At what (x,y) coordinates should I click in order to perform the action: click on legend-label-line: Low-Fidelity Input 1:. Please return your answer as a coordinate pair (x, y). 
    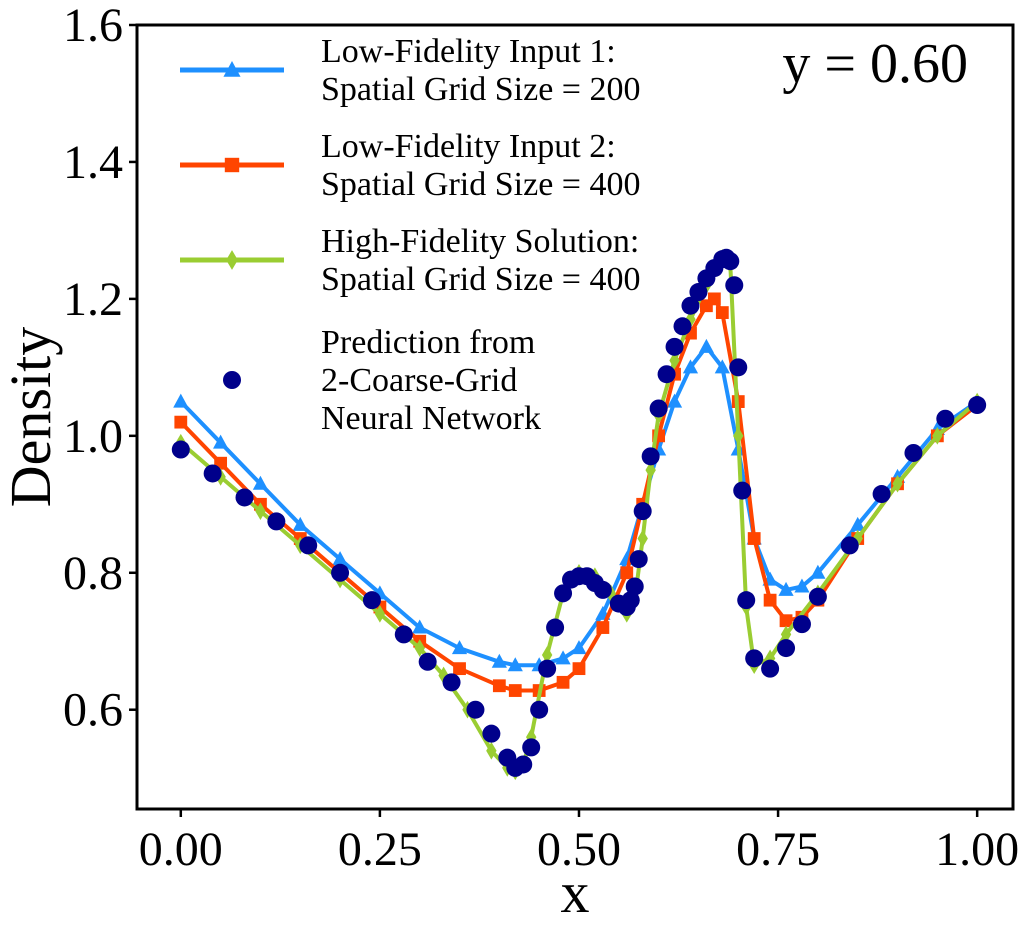
    Looking at the image, I should click on (468, 51).